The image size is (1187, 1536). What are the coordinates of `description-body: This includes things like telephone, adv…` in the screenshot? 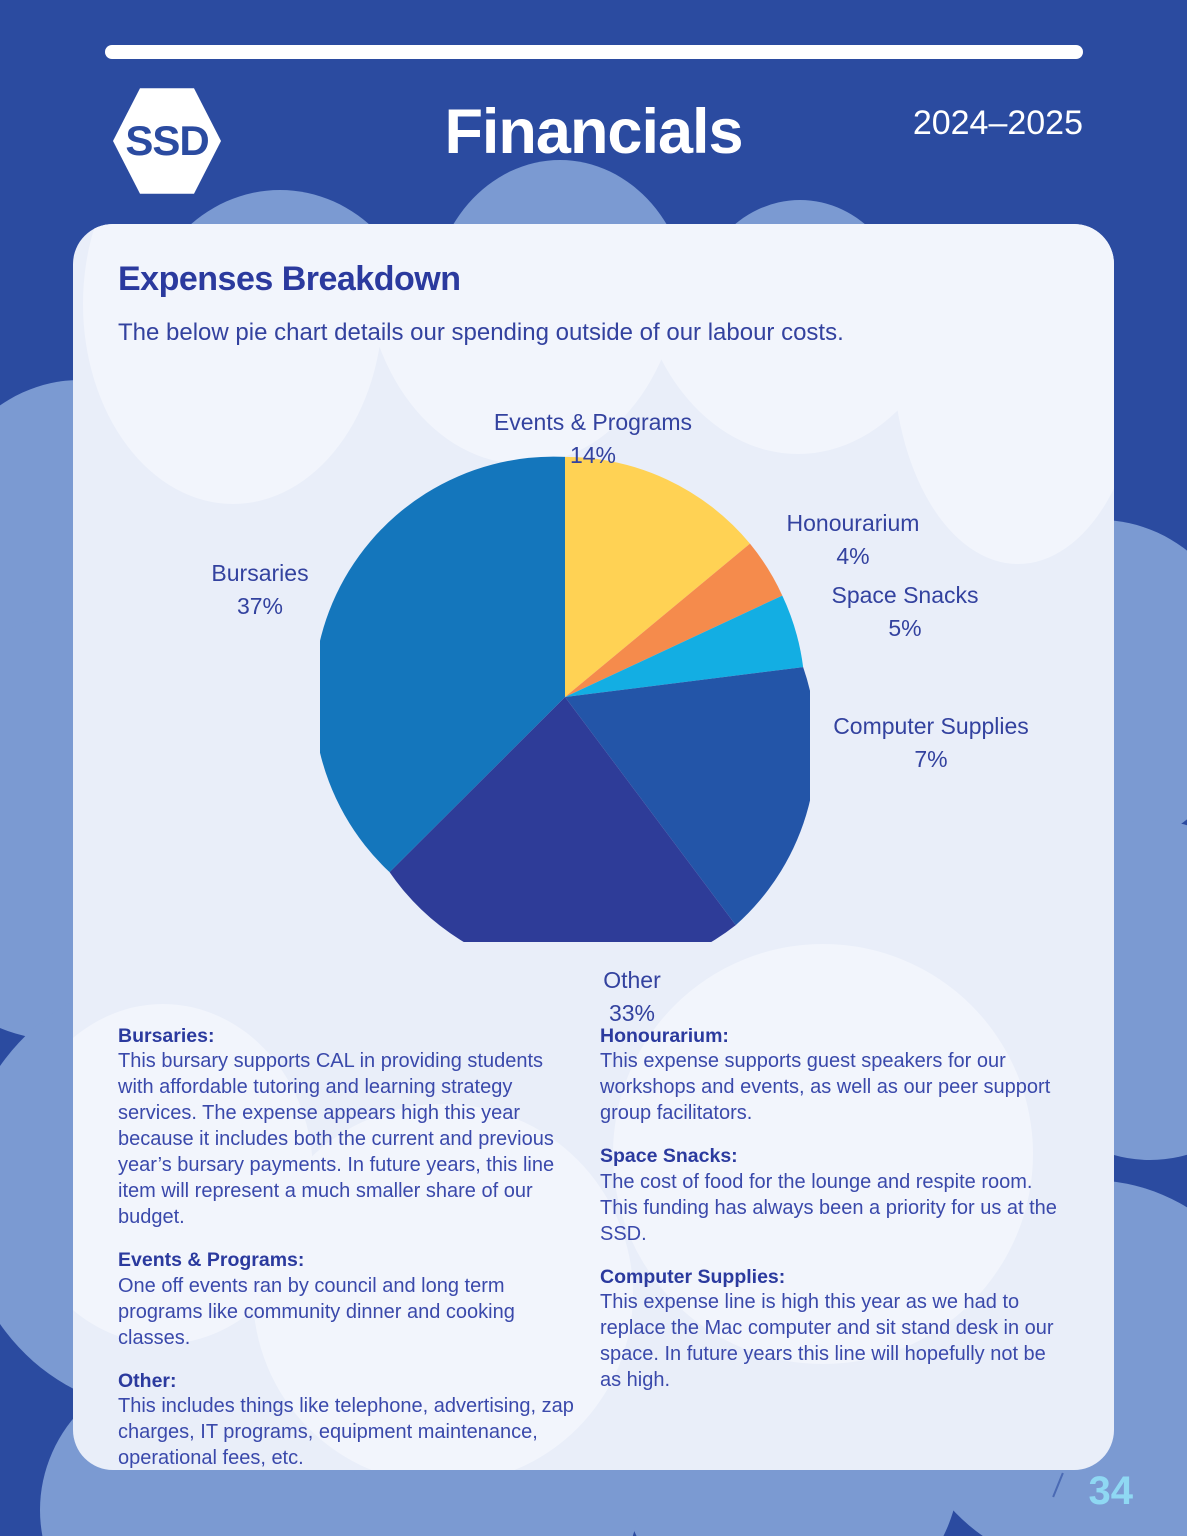 It's located at (346, 1432).